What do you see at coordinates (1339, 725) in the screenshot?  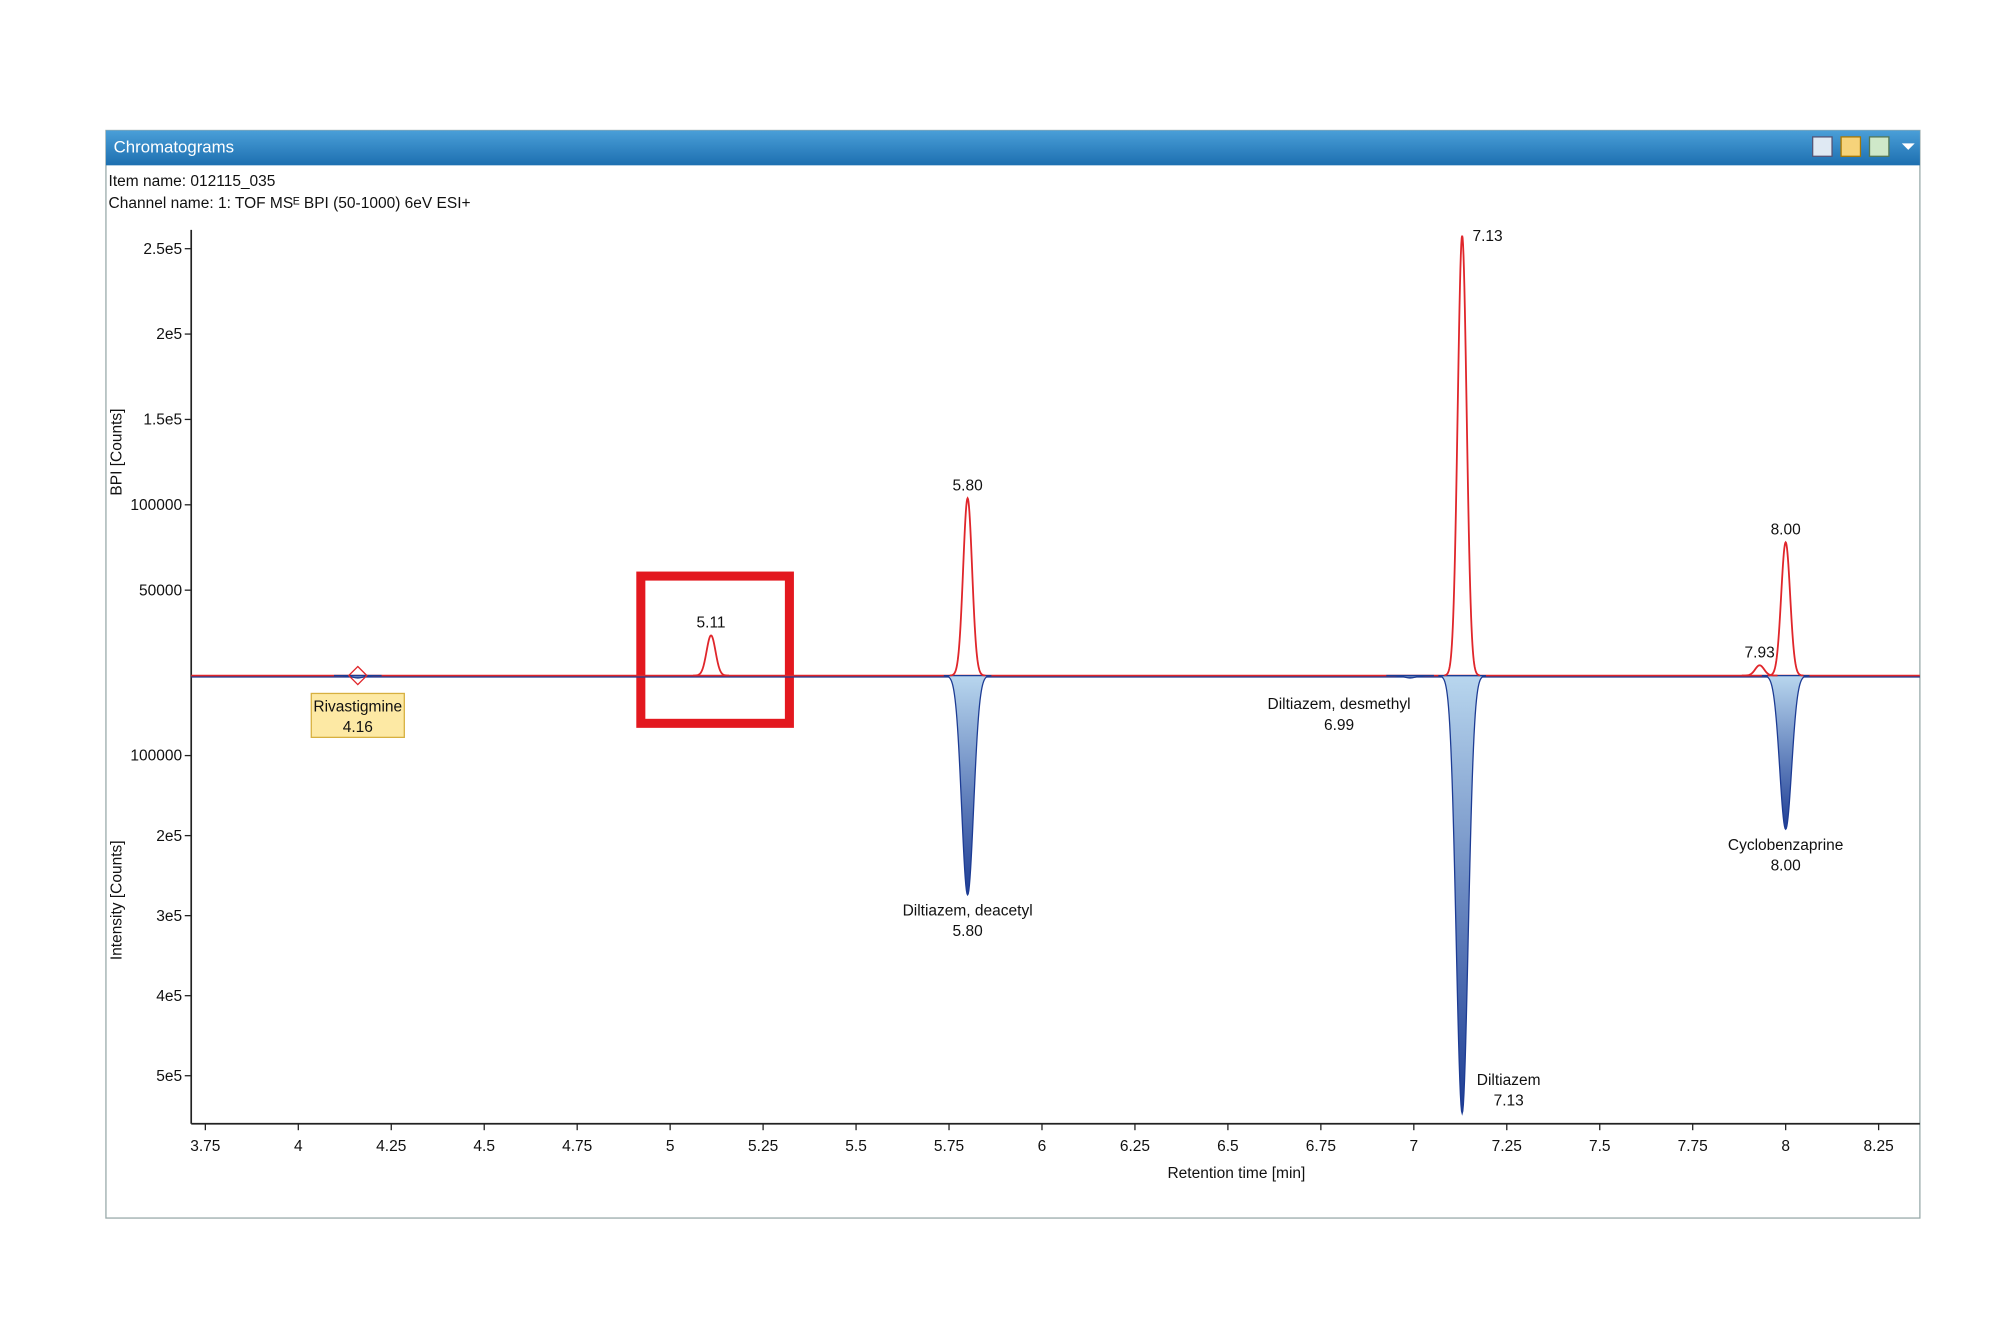 I see `peak-rt: 6.99` at bounding box center [1339, 725].